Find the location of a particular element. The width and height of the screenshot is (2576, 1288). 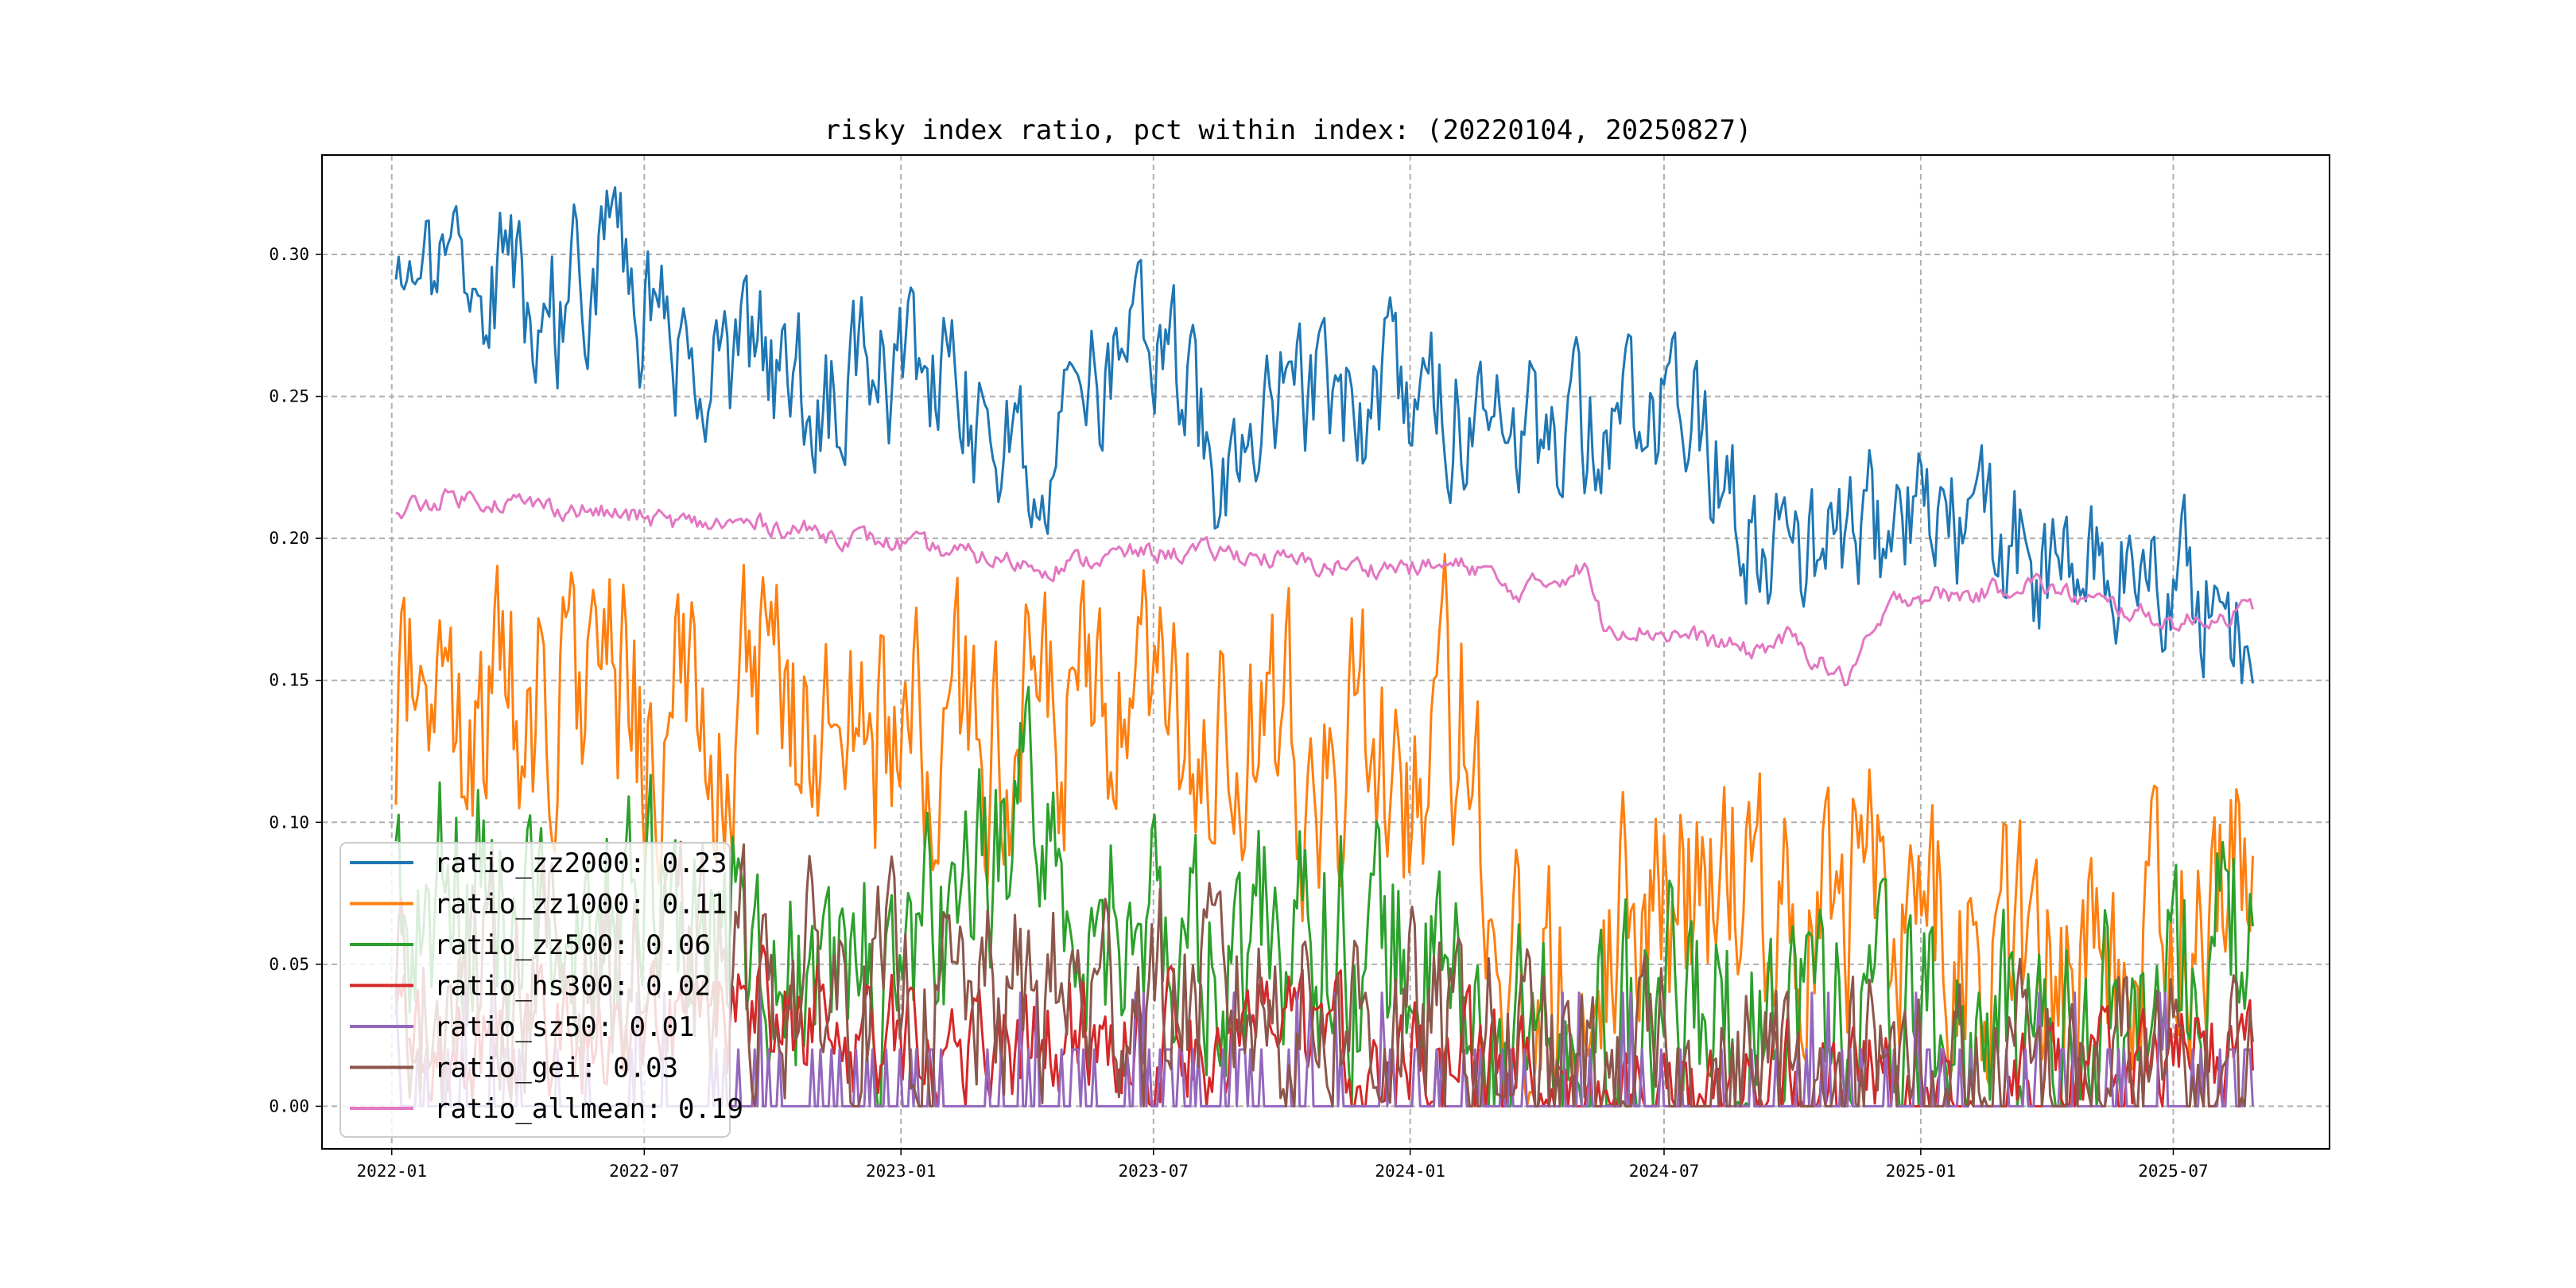

y-tick-label: 0.25 is located at coordinates (289, 396).